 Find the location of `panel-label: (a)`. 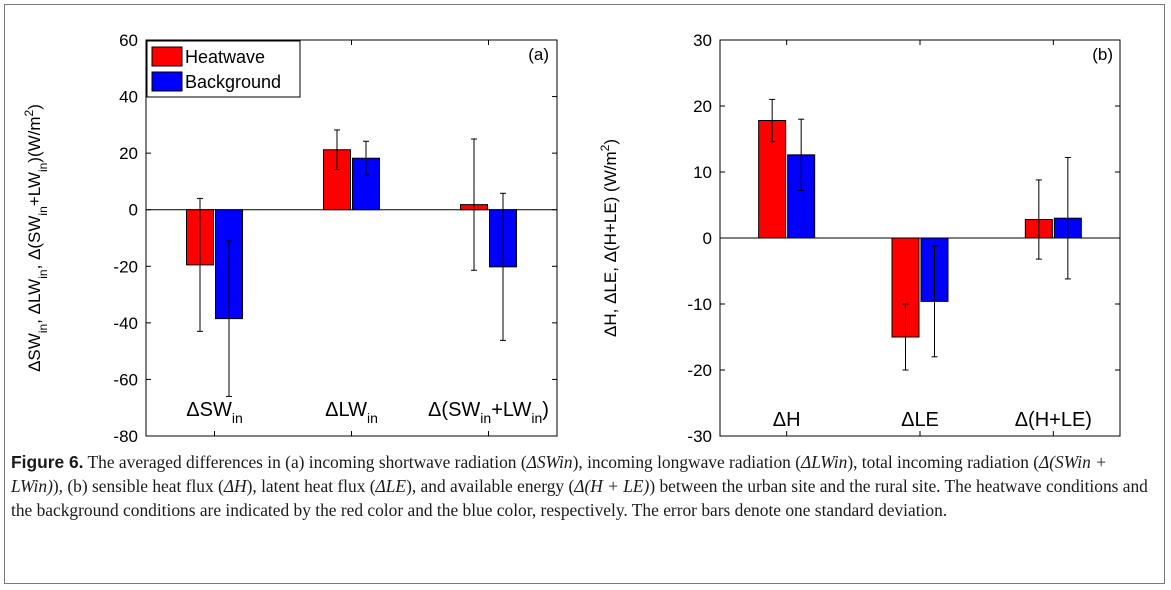

panel-label: (a) is located at coordinates (538, 54).